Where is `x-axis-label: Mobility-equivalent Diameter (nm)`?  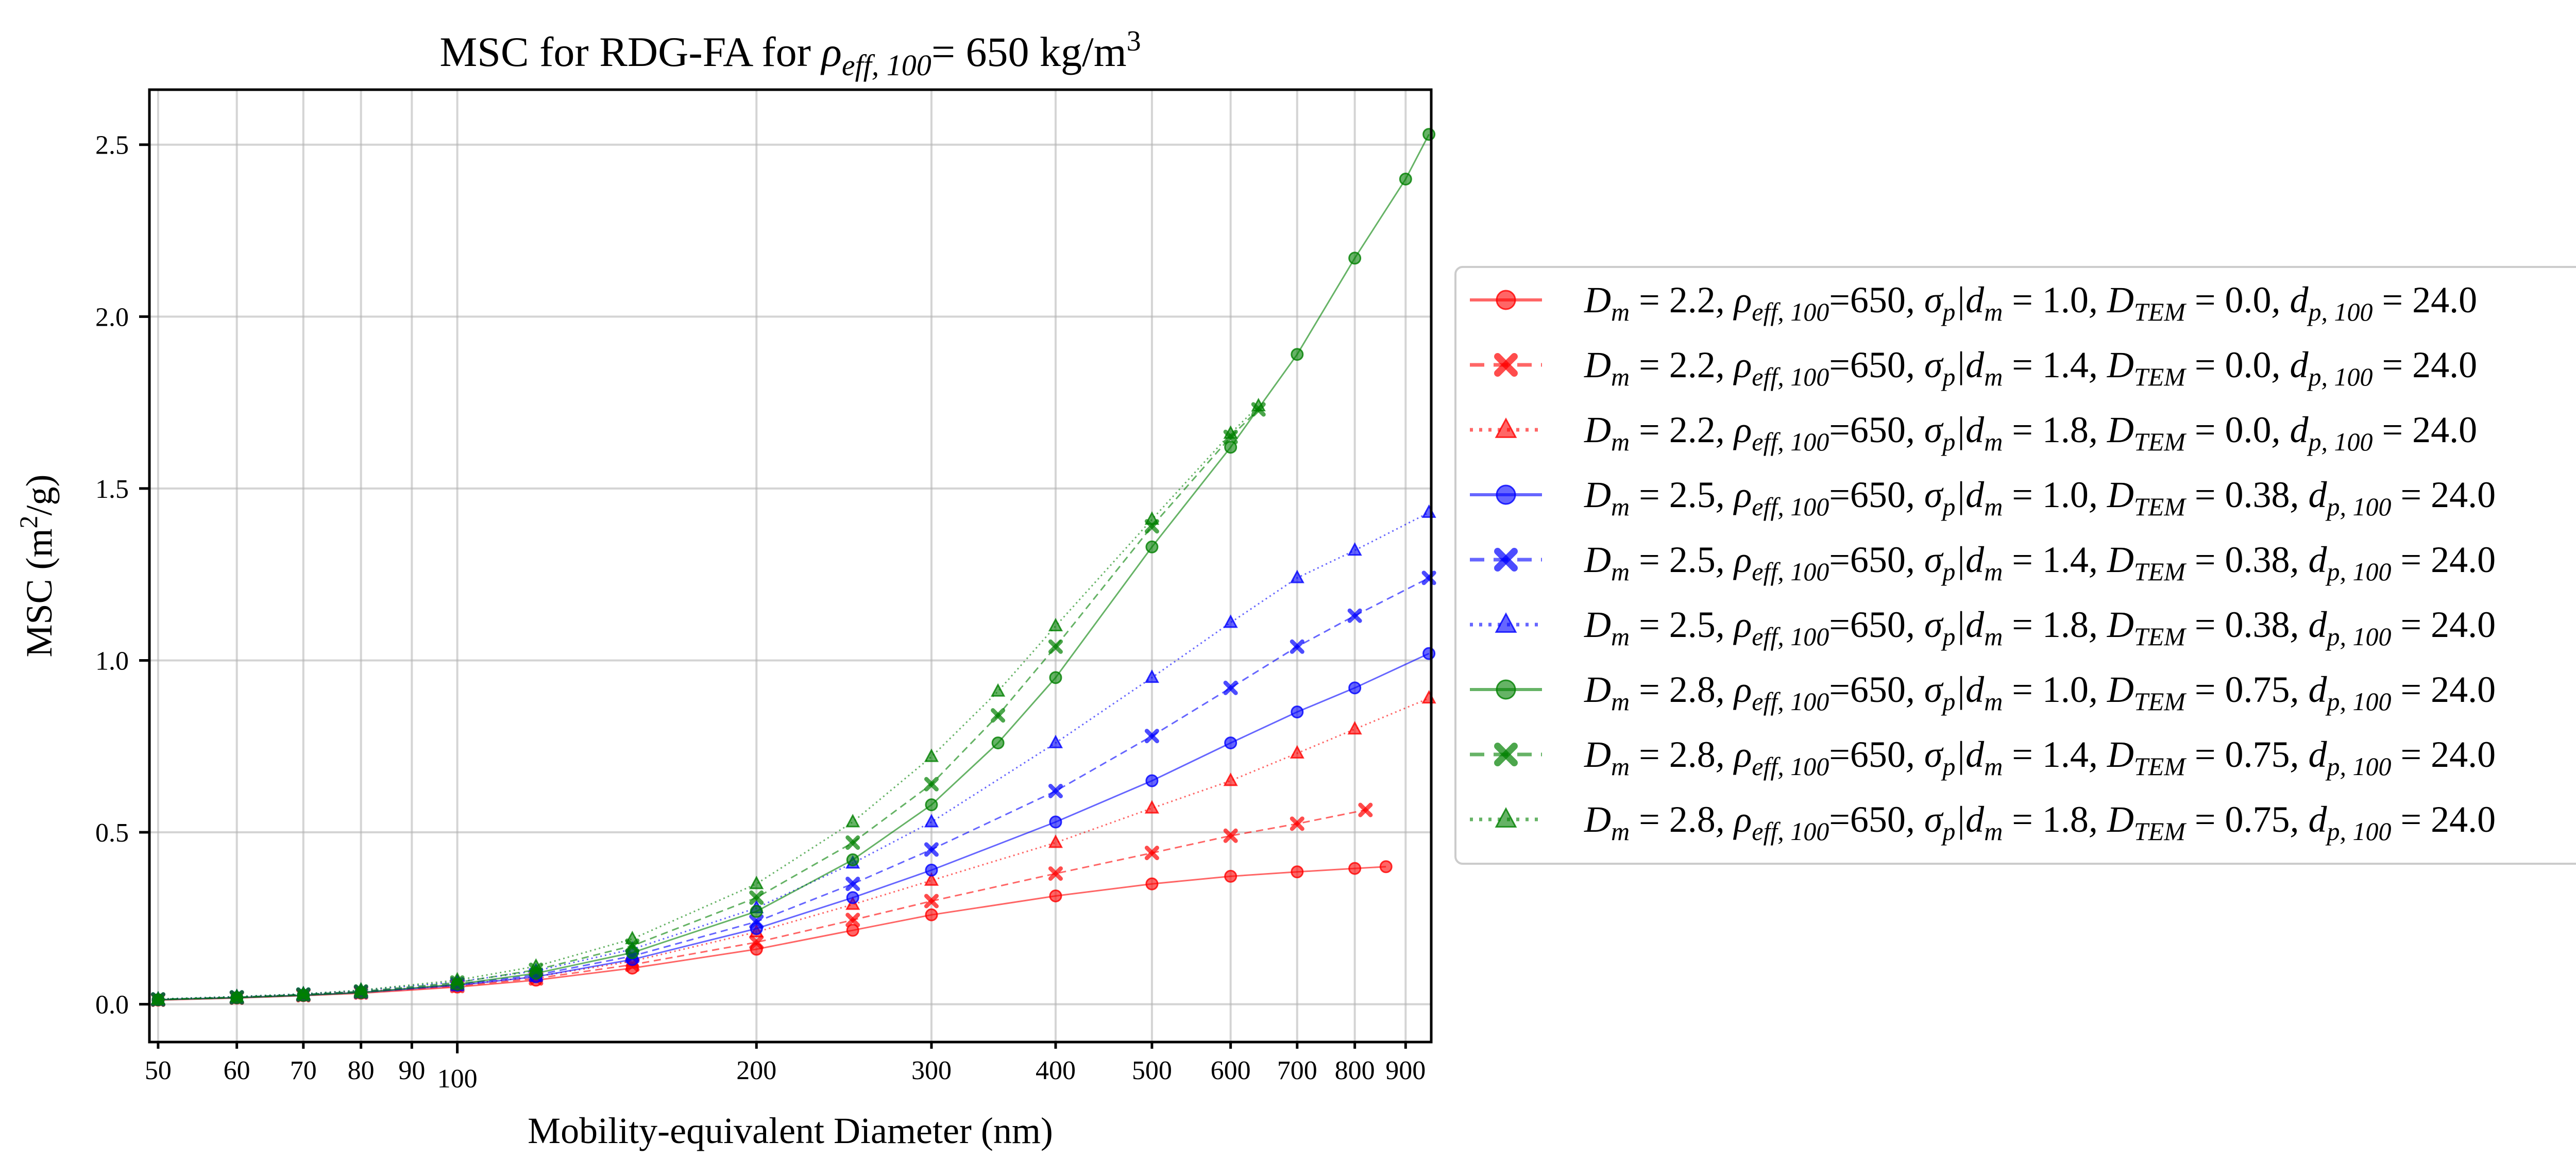 x-axis-label: Mobility-equivalent Diameter (nm) is located at coordinates (790, 1130).